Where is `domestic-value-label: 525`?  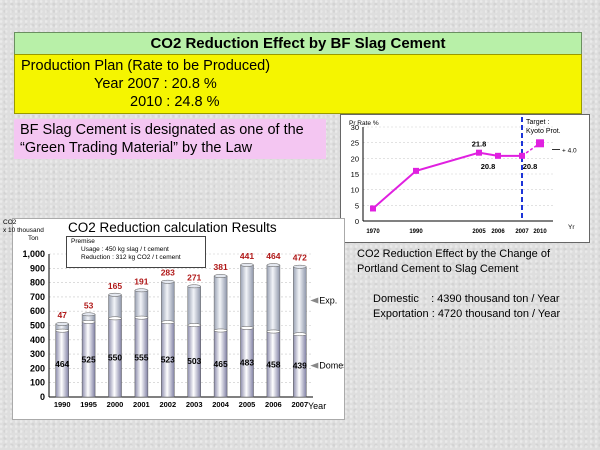 domestic-value-label: 525 is located at coordinates (89, 359).